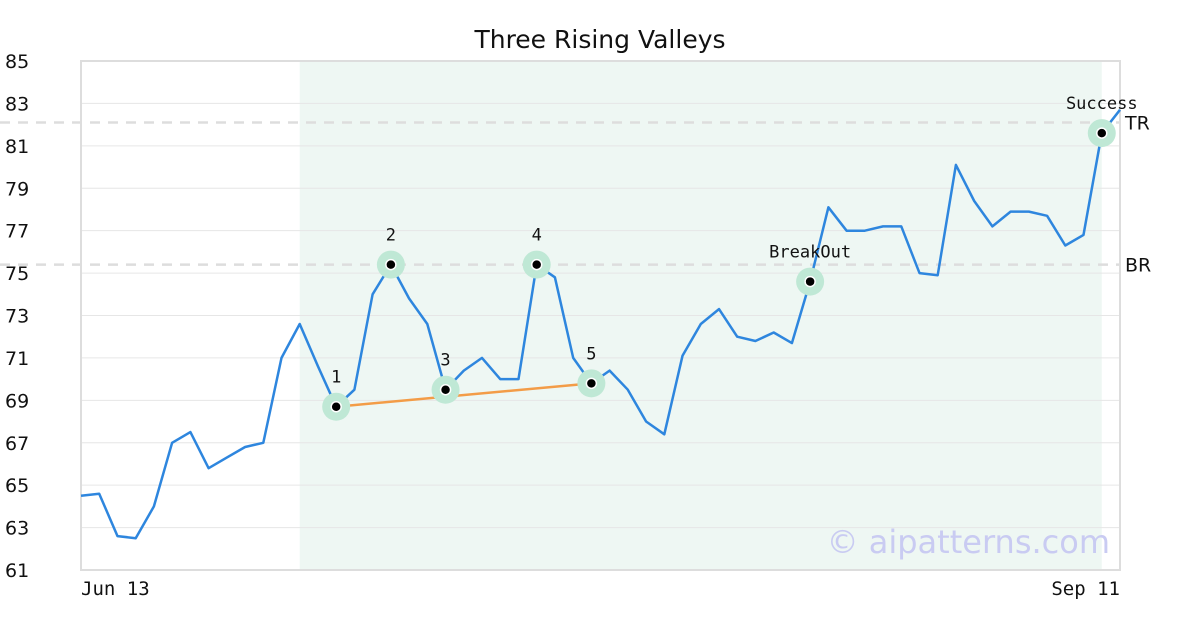 The height and width of the screenshot is (630, 1200). What do you see at coordinates (17, 401) in the screenshot?
I see `y-tick-label: 69` at bounding box center [17, 401].